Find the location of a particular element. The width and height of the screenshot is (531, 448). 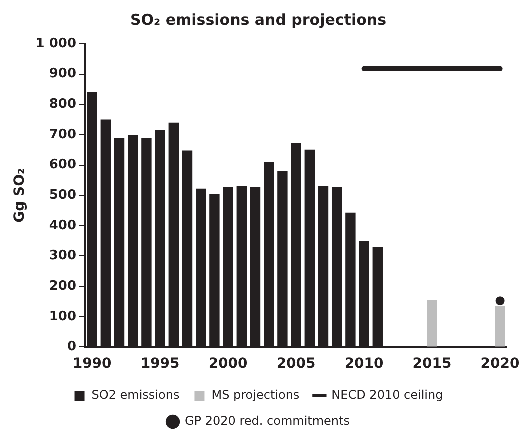

x-tick-label: 2010 is located at coordinates (364, 364).